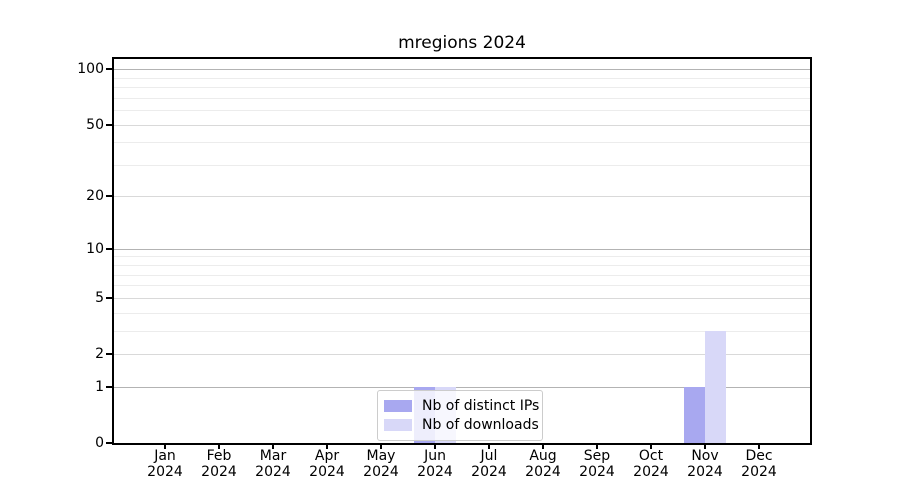 The height and width of the screenshot is (500, 900). Describe the element at coordinates (95, 196) in the screenshot. I see `y-tick-label-20: 20` at that location.